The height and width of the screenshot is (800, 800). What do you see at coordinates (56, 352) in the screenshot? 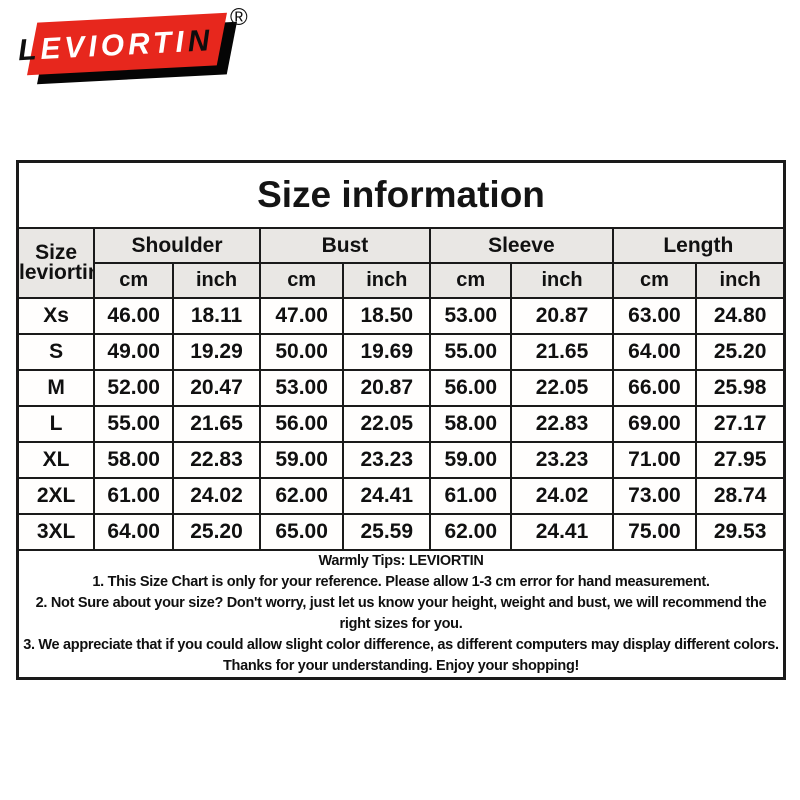
I see `size-row-label: S` at bounding box center [56, 352].